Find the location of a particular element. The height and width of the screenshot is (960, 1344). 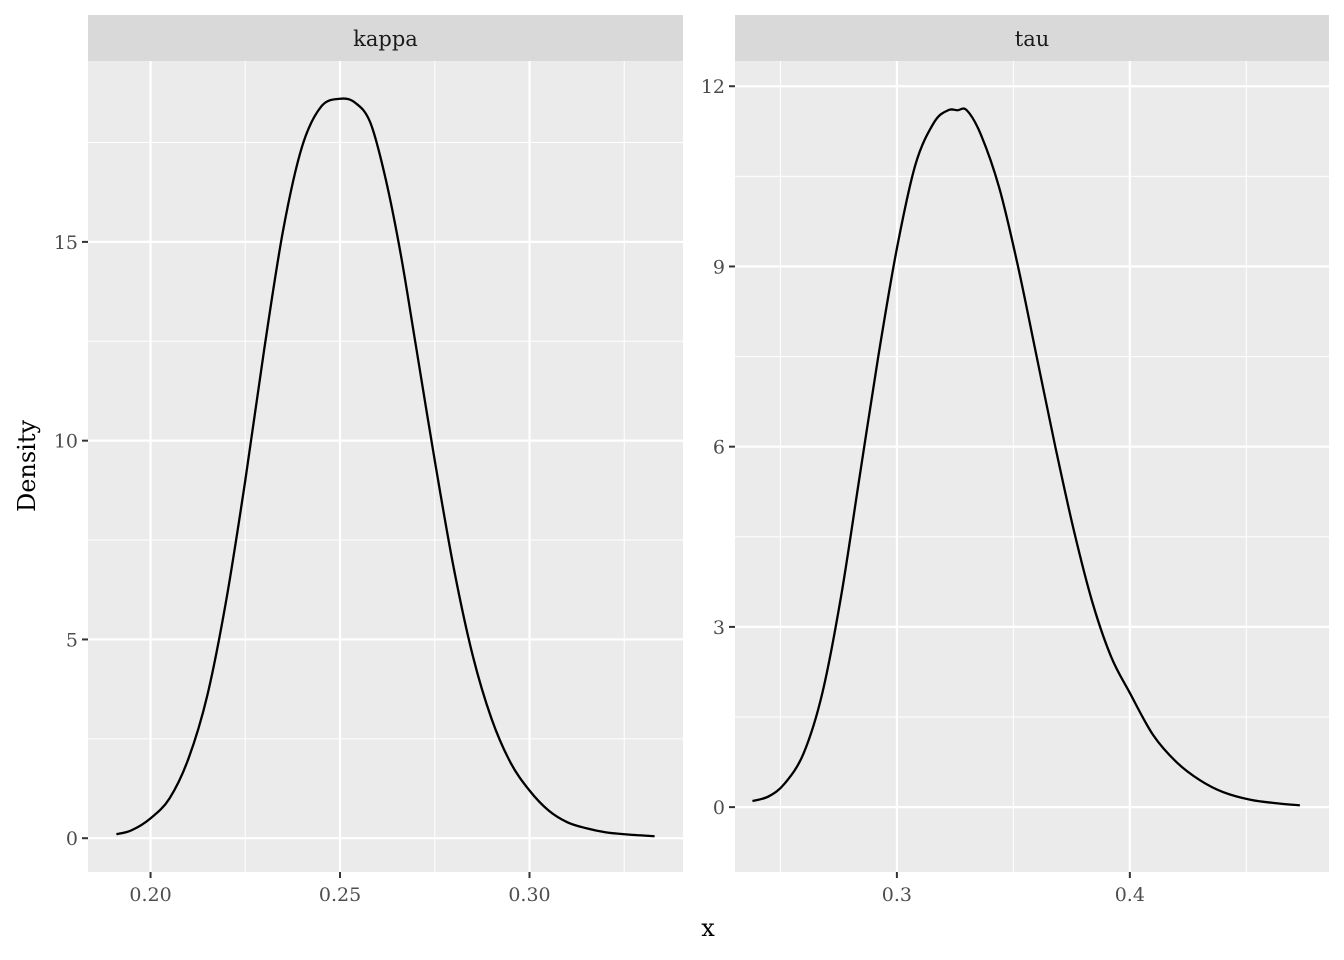

y-tick-label: 15 is located at coordinates (66, 243).